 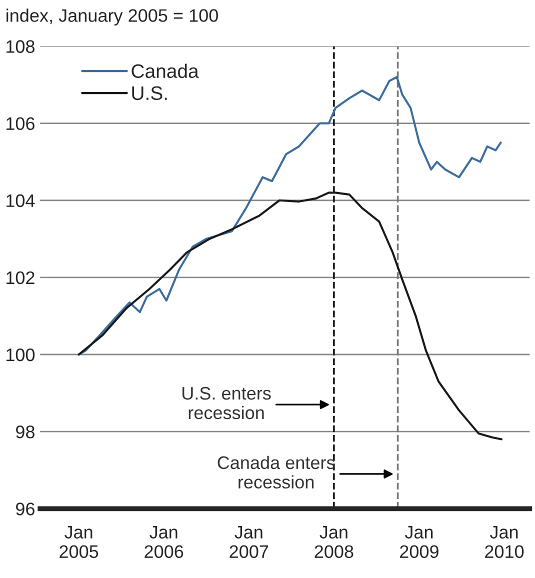 What do you see at coordinates (149, 93) in the screenshot?
I see `legend-label: U.S.` at bounding box center [149, 93].